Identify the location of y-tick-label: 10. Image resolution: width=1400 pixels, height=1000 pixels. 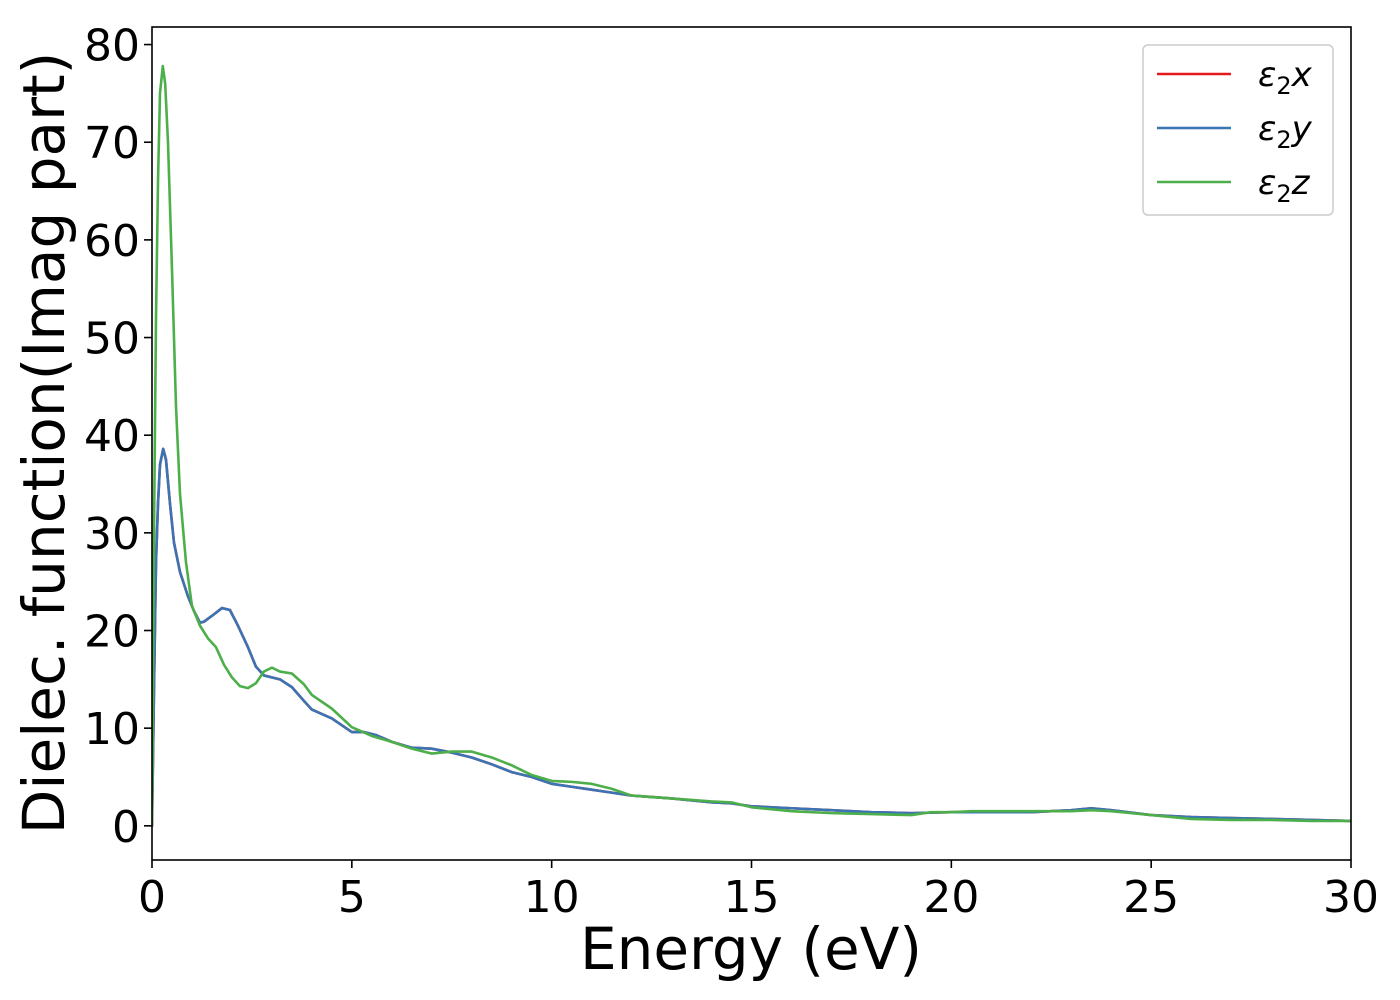
(112, 729).